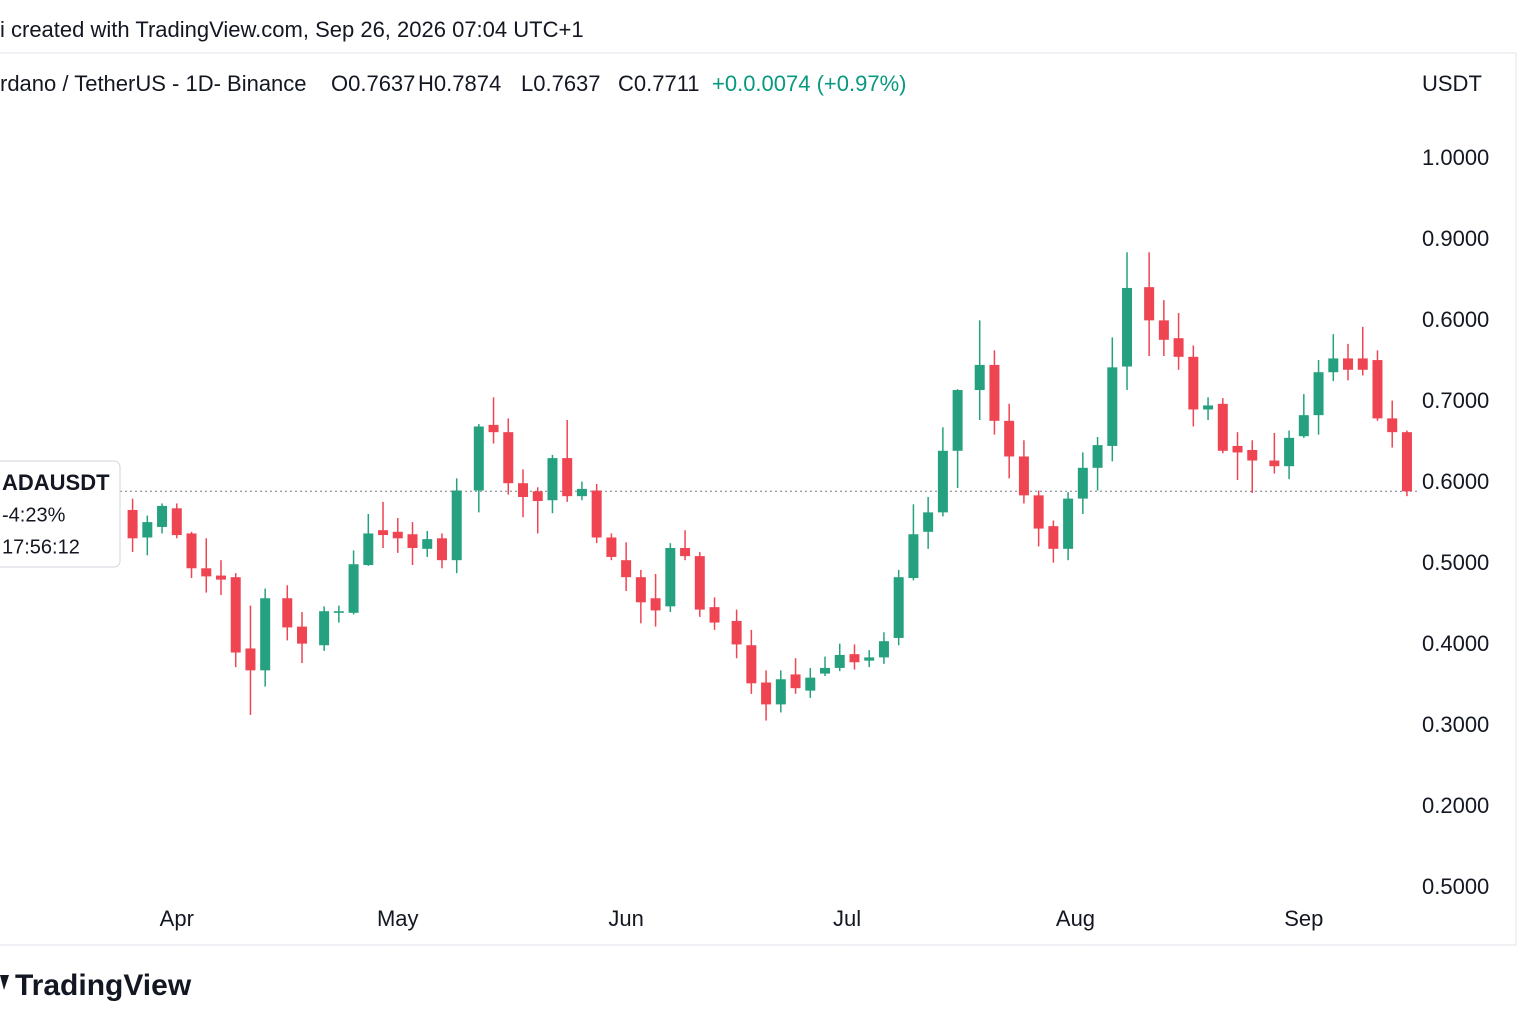  Describe the element at coordinates (1075, 918) in the screenshot. I see `x-tick-label: Aug` at that location.